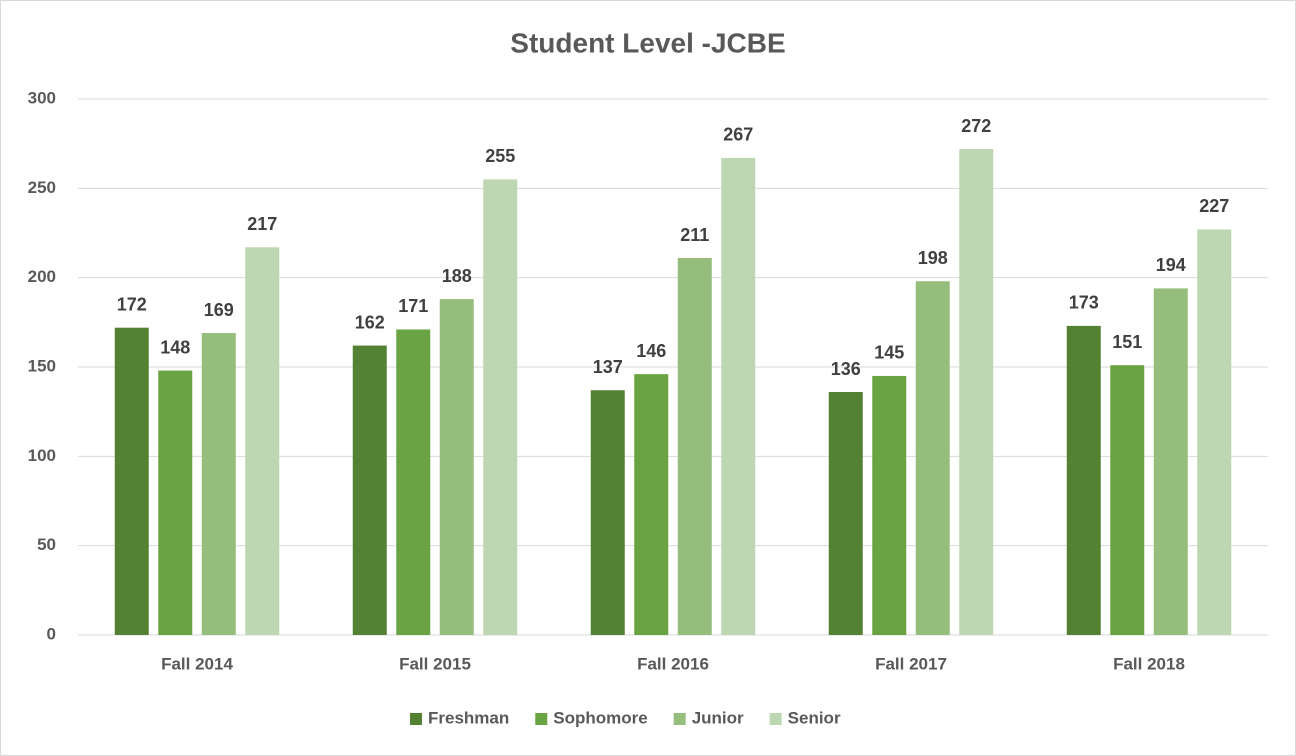 The height and width of the screenshot is (756, 1296). Describe the element at coordinates (219, 310) in the screenshot. I see `data-label: 169` at that location.